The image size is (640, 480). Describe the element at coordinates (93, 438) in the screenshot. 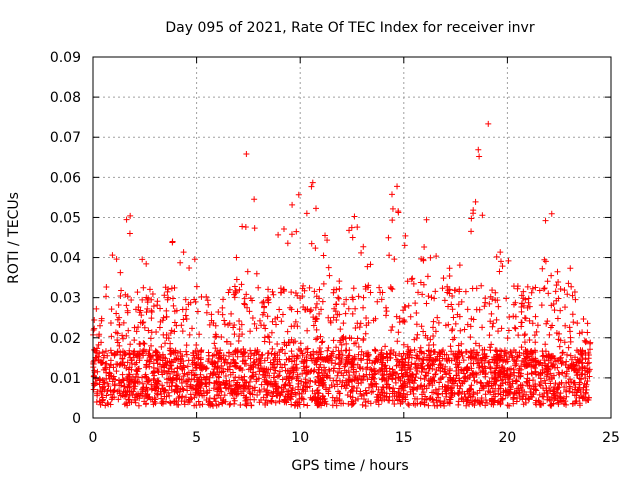

I see `x-tick-label: 0` at that location.